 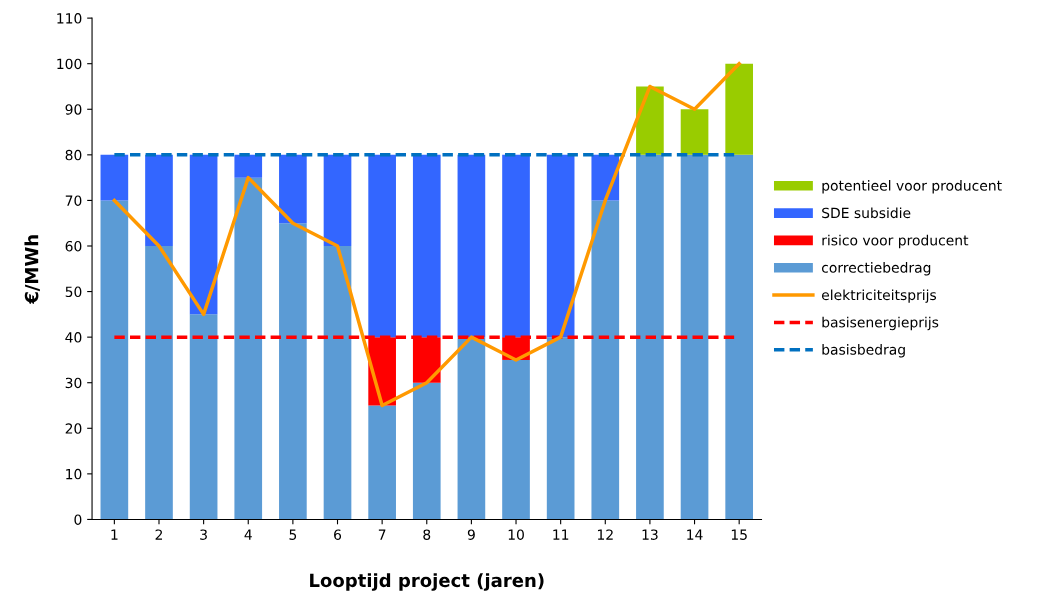 What do you see at coordinates (293, 534) in the screenshot?
I see `x-tick-label: 5` at bounding box center [293, 534].